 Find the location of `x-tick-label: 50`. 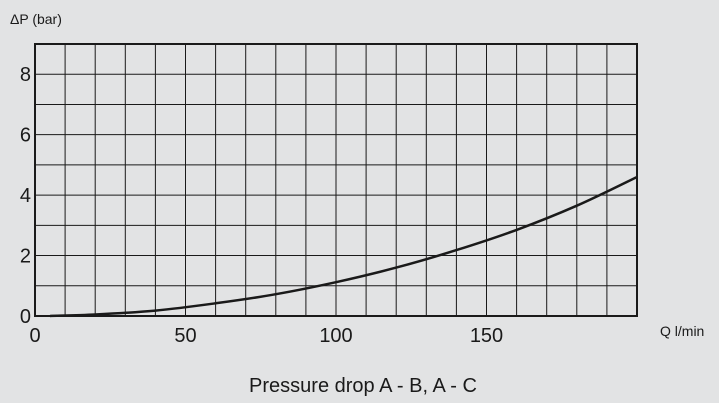

x-tick-label: 50 is located at coordinates (185, 336).